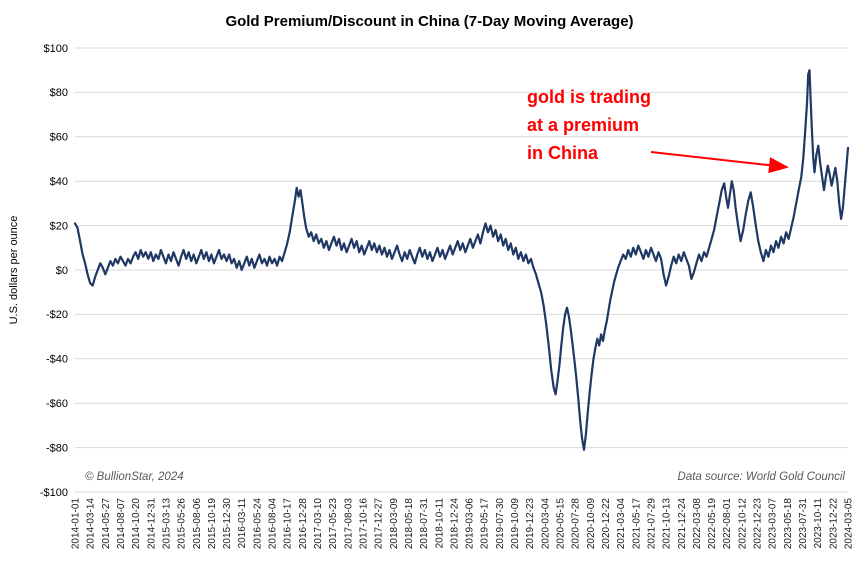 Image resolution: width=859 pixels, height=568 pixels. Describe the element at coordinates (515, 524) in the screenshot. I see `x-tick-label: 2019-10-09` at that location.